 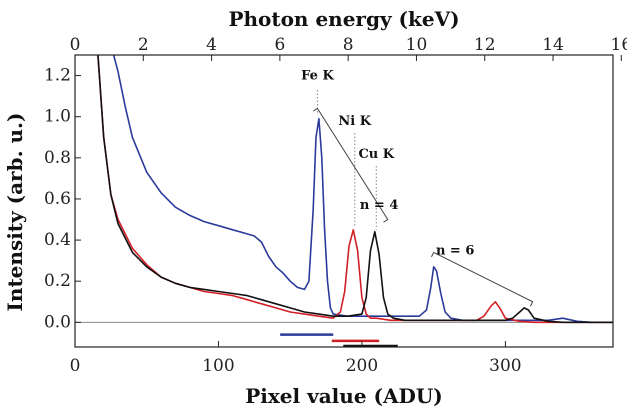 What do you see at coordinates (279, 45) in the screenshot?
I see `top-tick-label: 6` at bounding box center [279, 45].